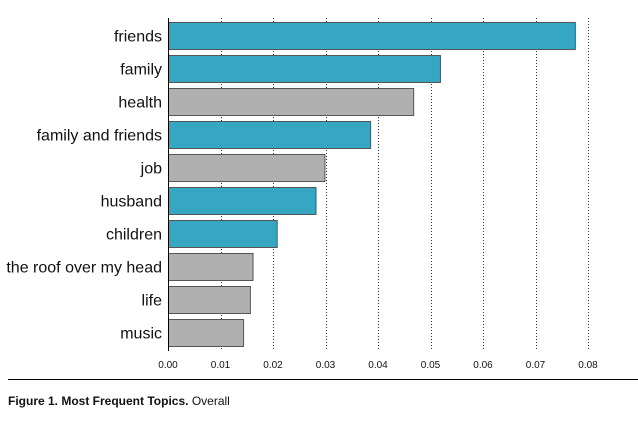 This screenshot has height=422, width=638. Describe the element at coordinates (431, 365) in the screenshot. I see `x-tick-label: 0.05` at that location.